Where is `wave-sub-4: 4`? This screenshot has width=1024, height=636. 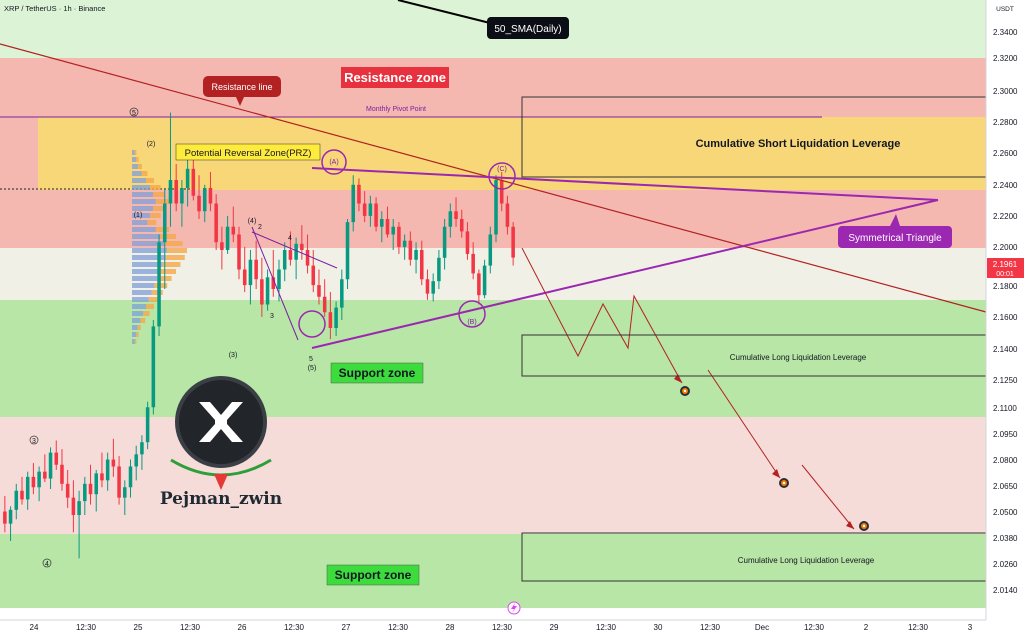 wave-sub-4: 4 is located at coordinates (290, 238).